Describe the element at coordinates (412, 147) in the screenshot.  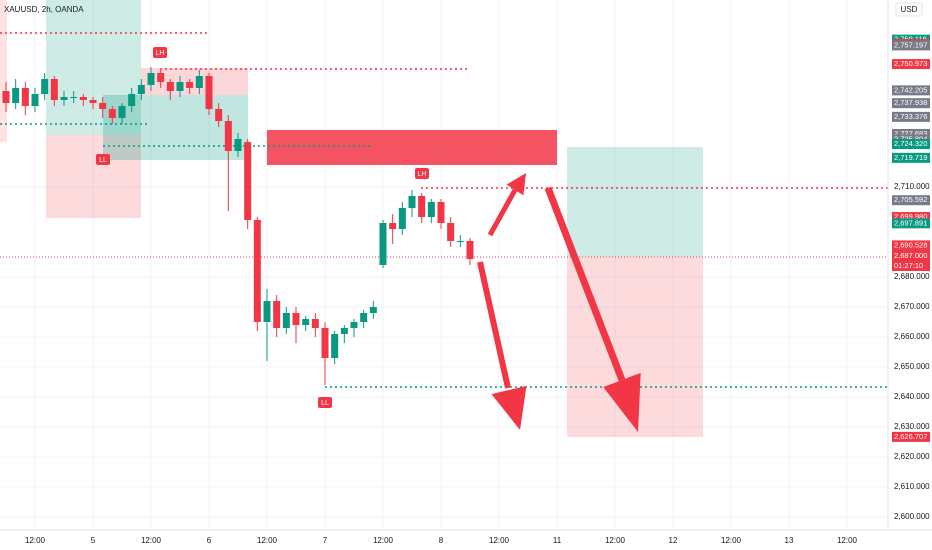
I see `supply-zone` at that location.